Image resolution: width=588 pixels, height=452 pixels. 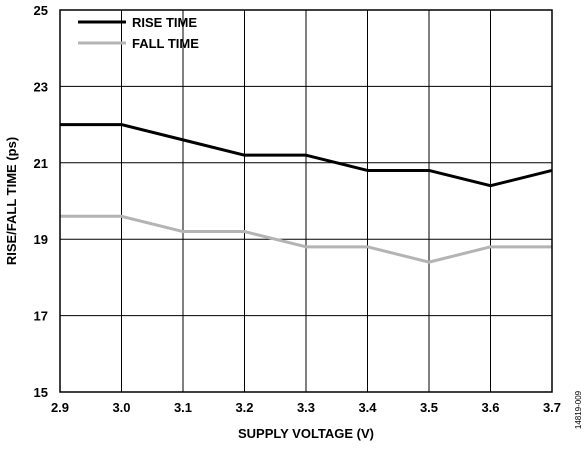 What do you see at coordinates (41, 392) in the screenshot?
I see `y-tick-label: 15` at bounding box center [41, 392].